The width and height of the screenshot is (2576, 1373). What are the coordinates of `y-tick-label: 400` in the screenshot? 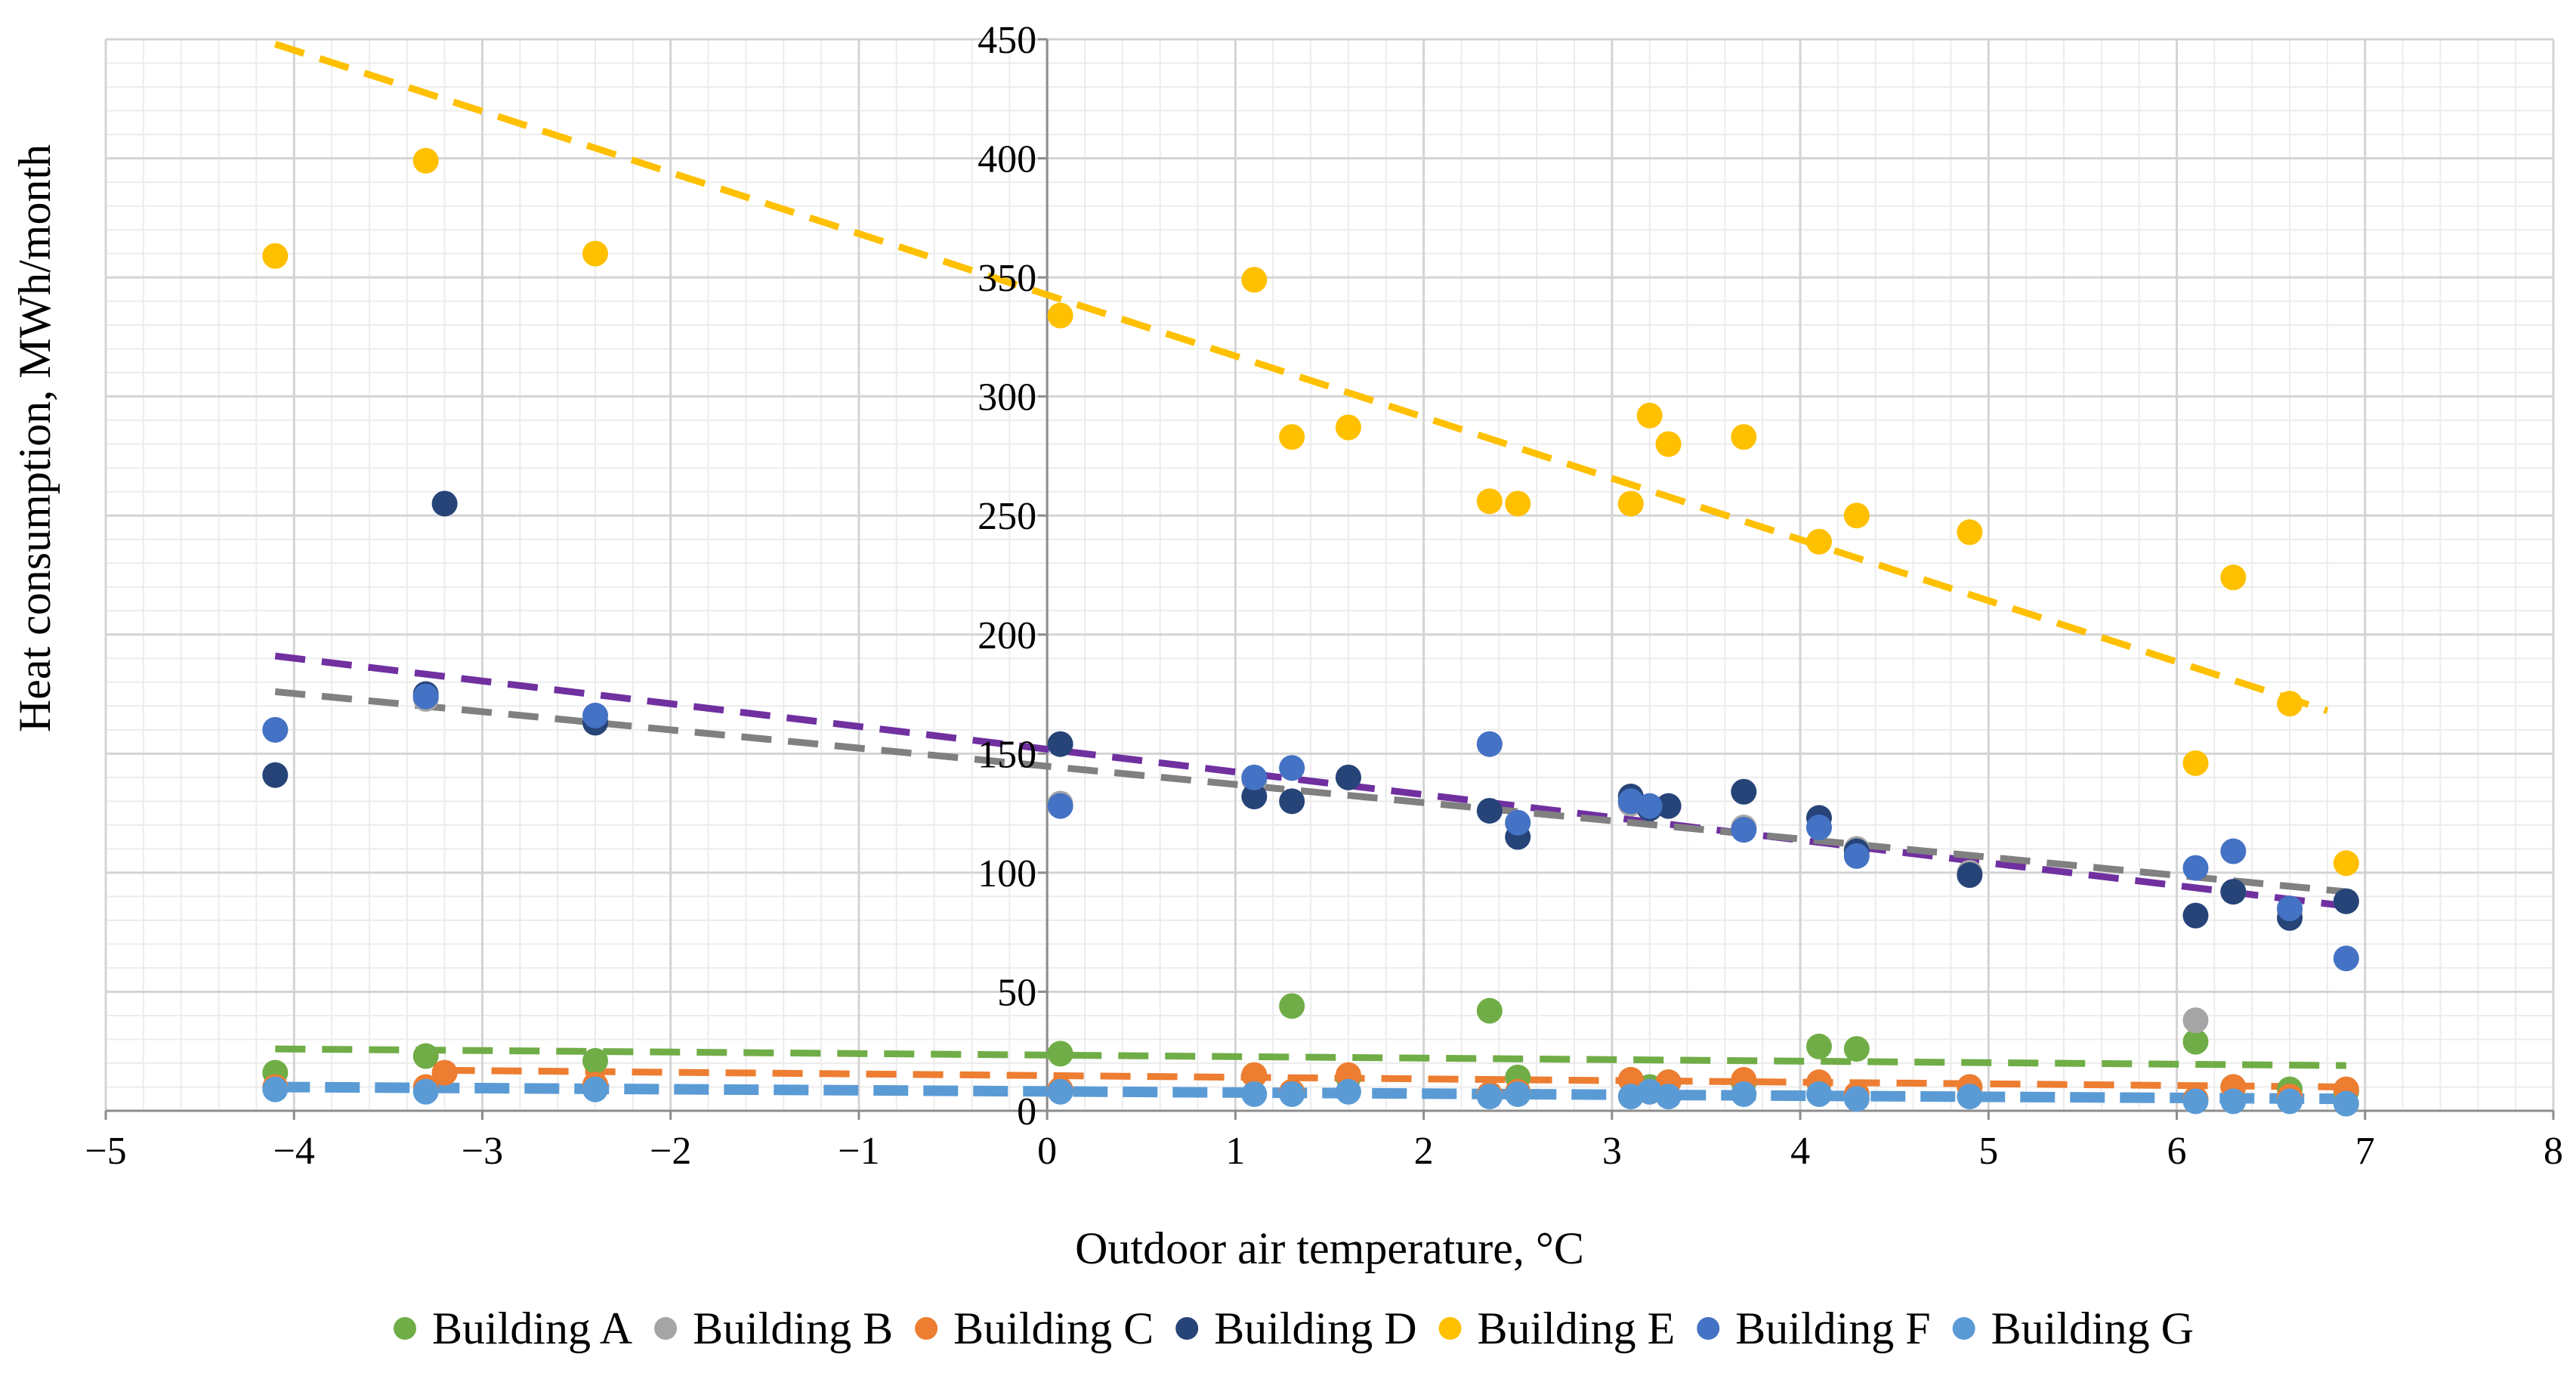 It's located at (1007, 159).